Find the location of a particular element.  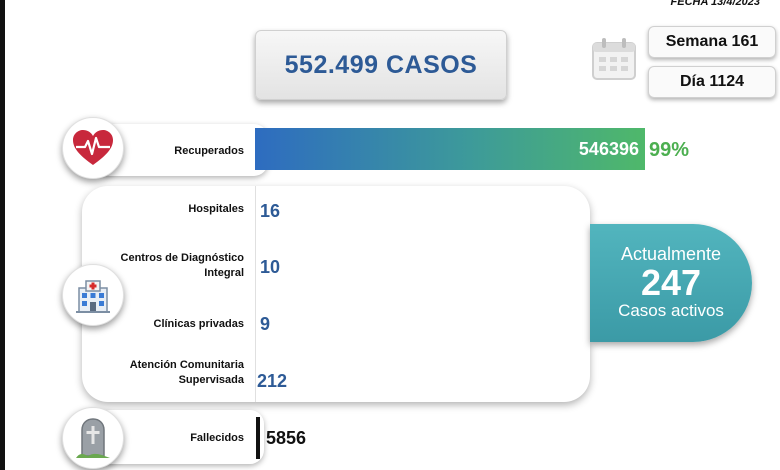

row-value-cdi: 10 is located at coordinates (270, 267).